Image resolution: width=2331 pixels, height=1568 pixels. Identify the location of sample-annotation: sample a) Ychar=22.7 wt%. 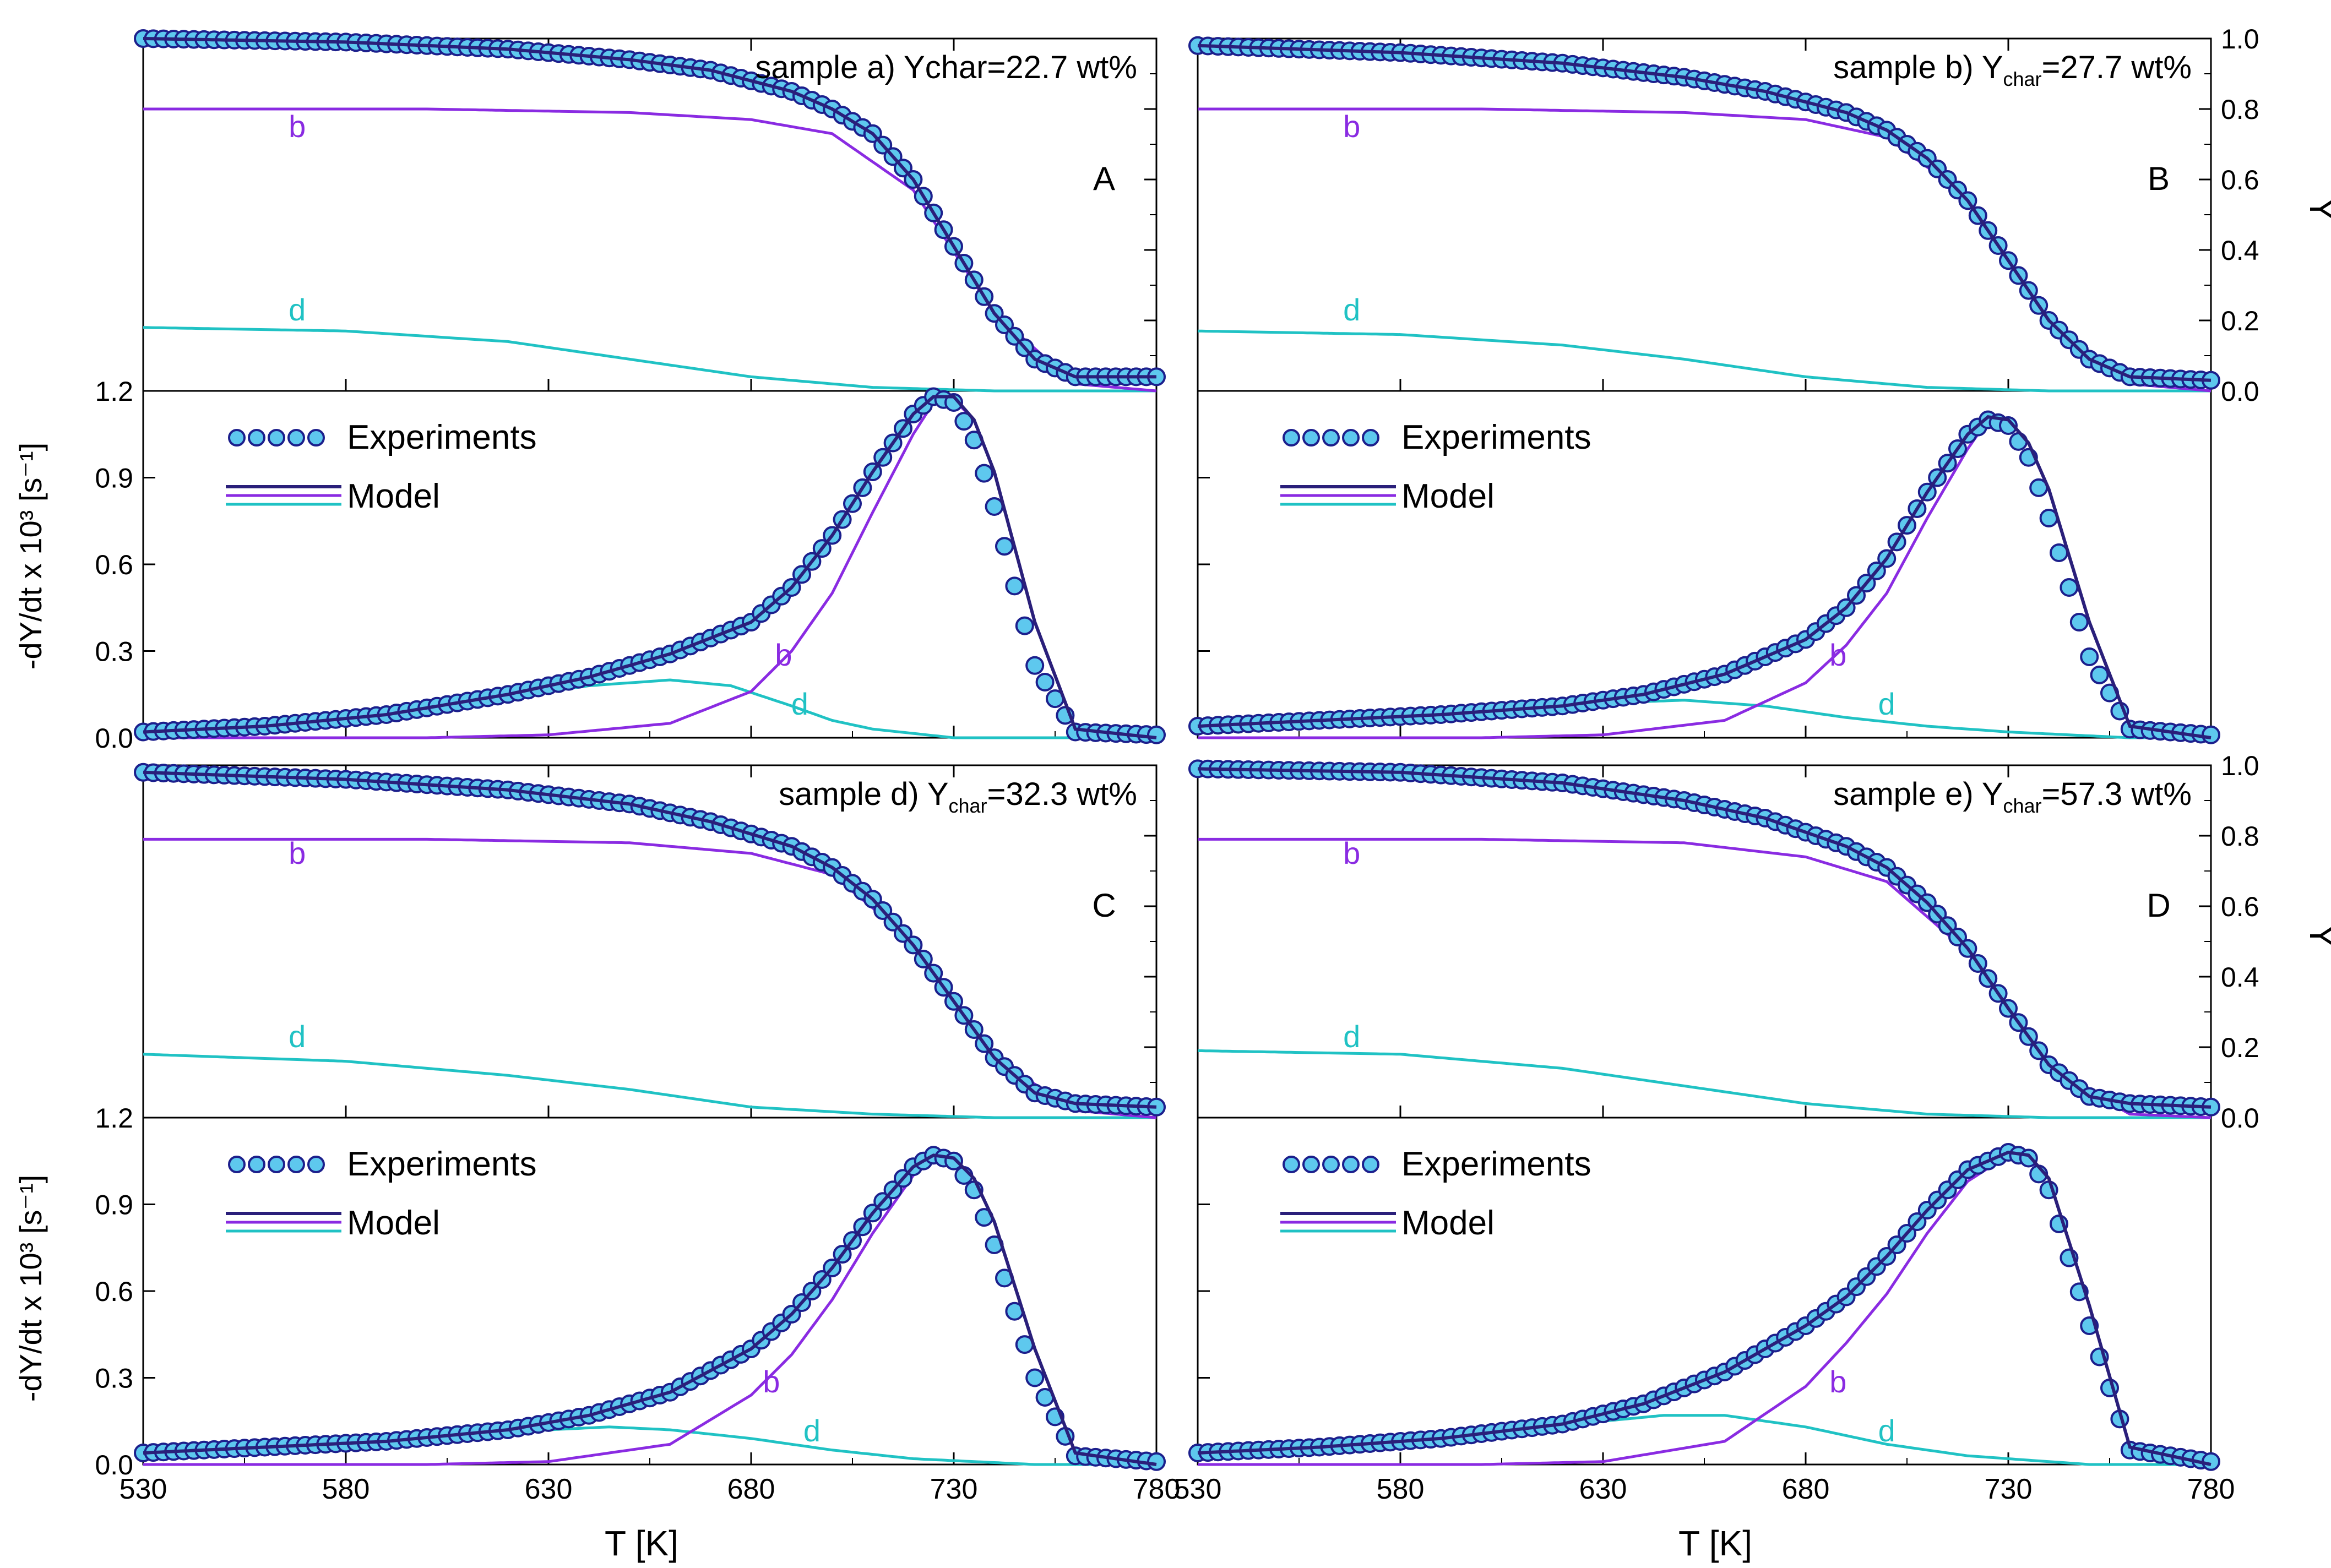
(946, 67).